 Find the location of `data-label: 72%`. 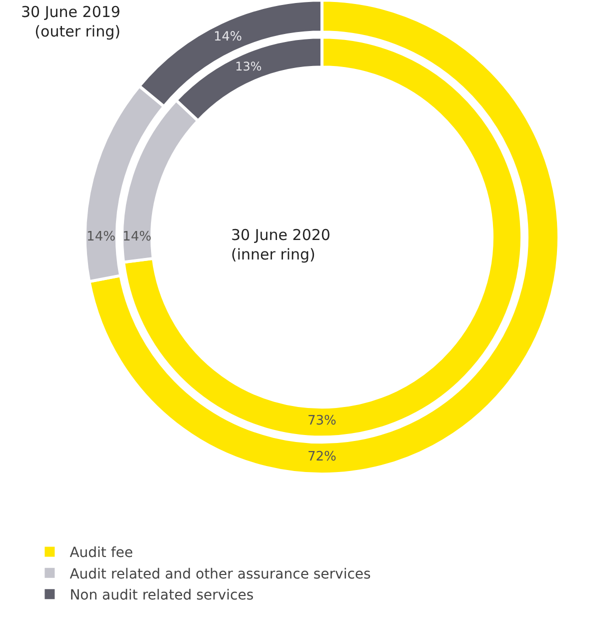

data-label: 72% is located at coordinates (321, 457).